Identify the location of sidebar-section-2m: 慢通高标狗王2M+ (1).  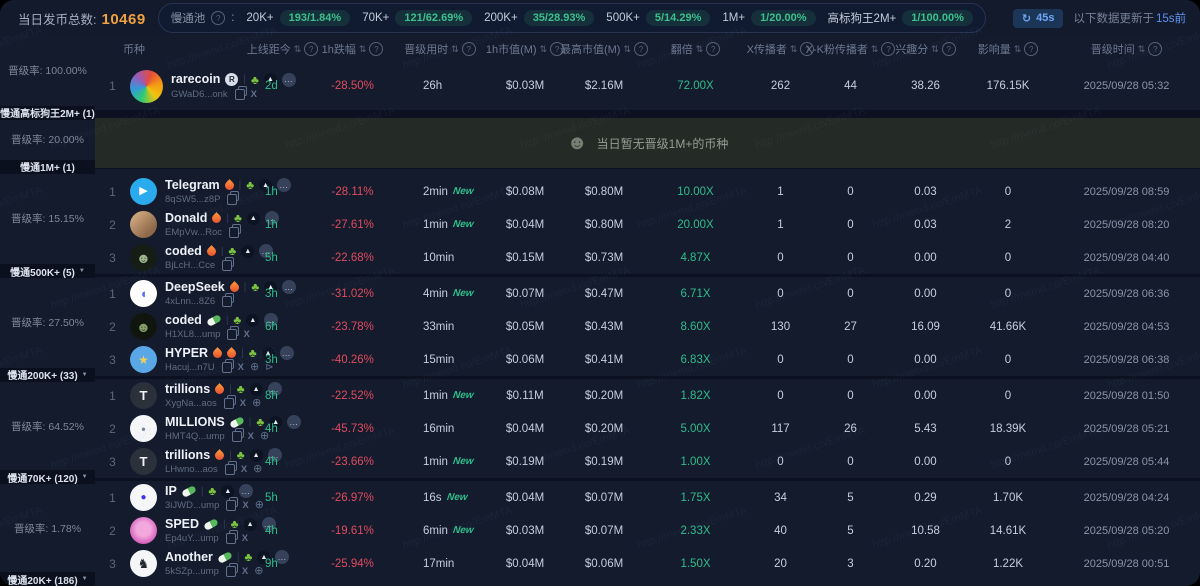
(47, 112).